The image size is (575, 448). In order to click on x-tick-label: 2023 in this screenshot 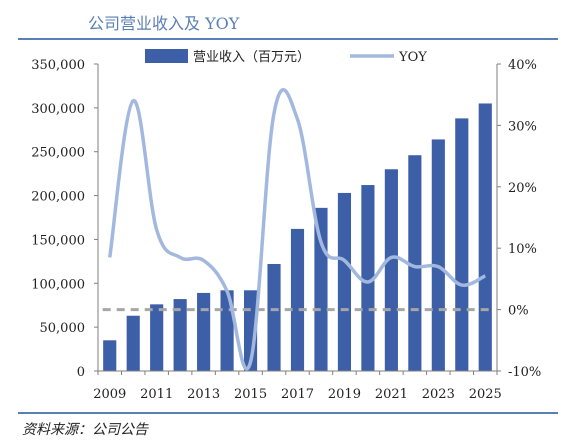, I will do `click(438, 394)`.